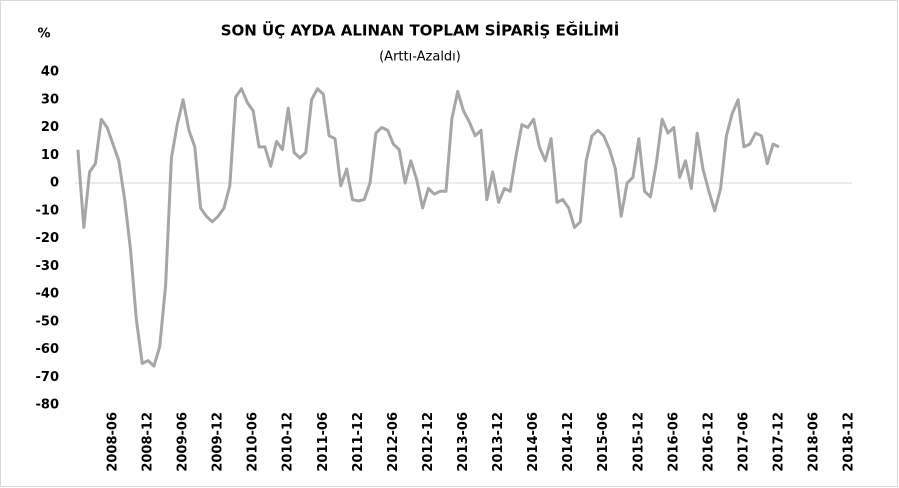 Image resolution: width=899 pixels, height=488 pixels. Describe the element at coordinates (603, 442) in the screenshot. I see `x-tick-label: 2015-06` at that location.